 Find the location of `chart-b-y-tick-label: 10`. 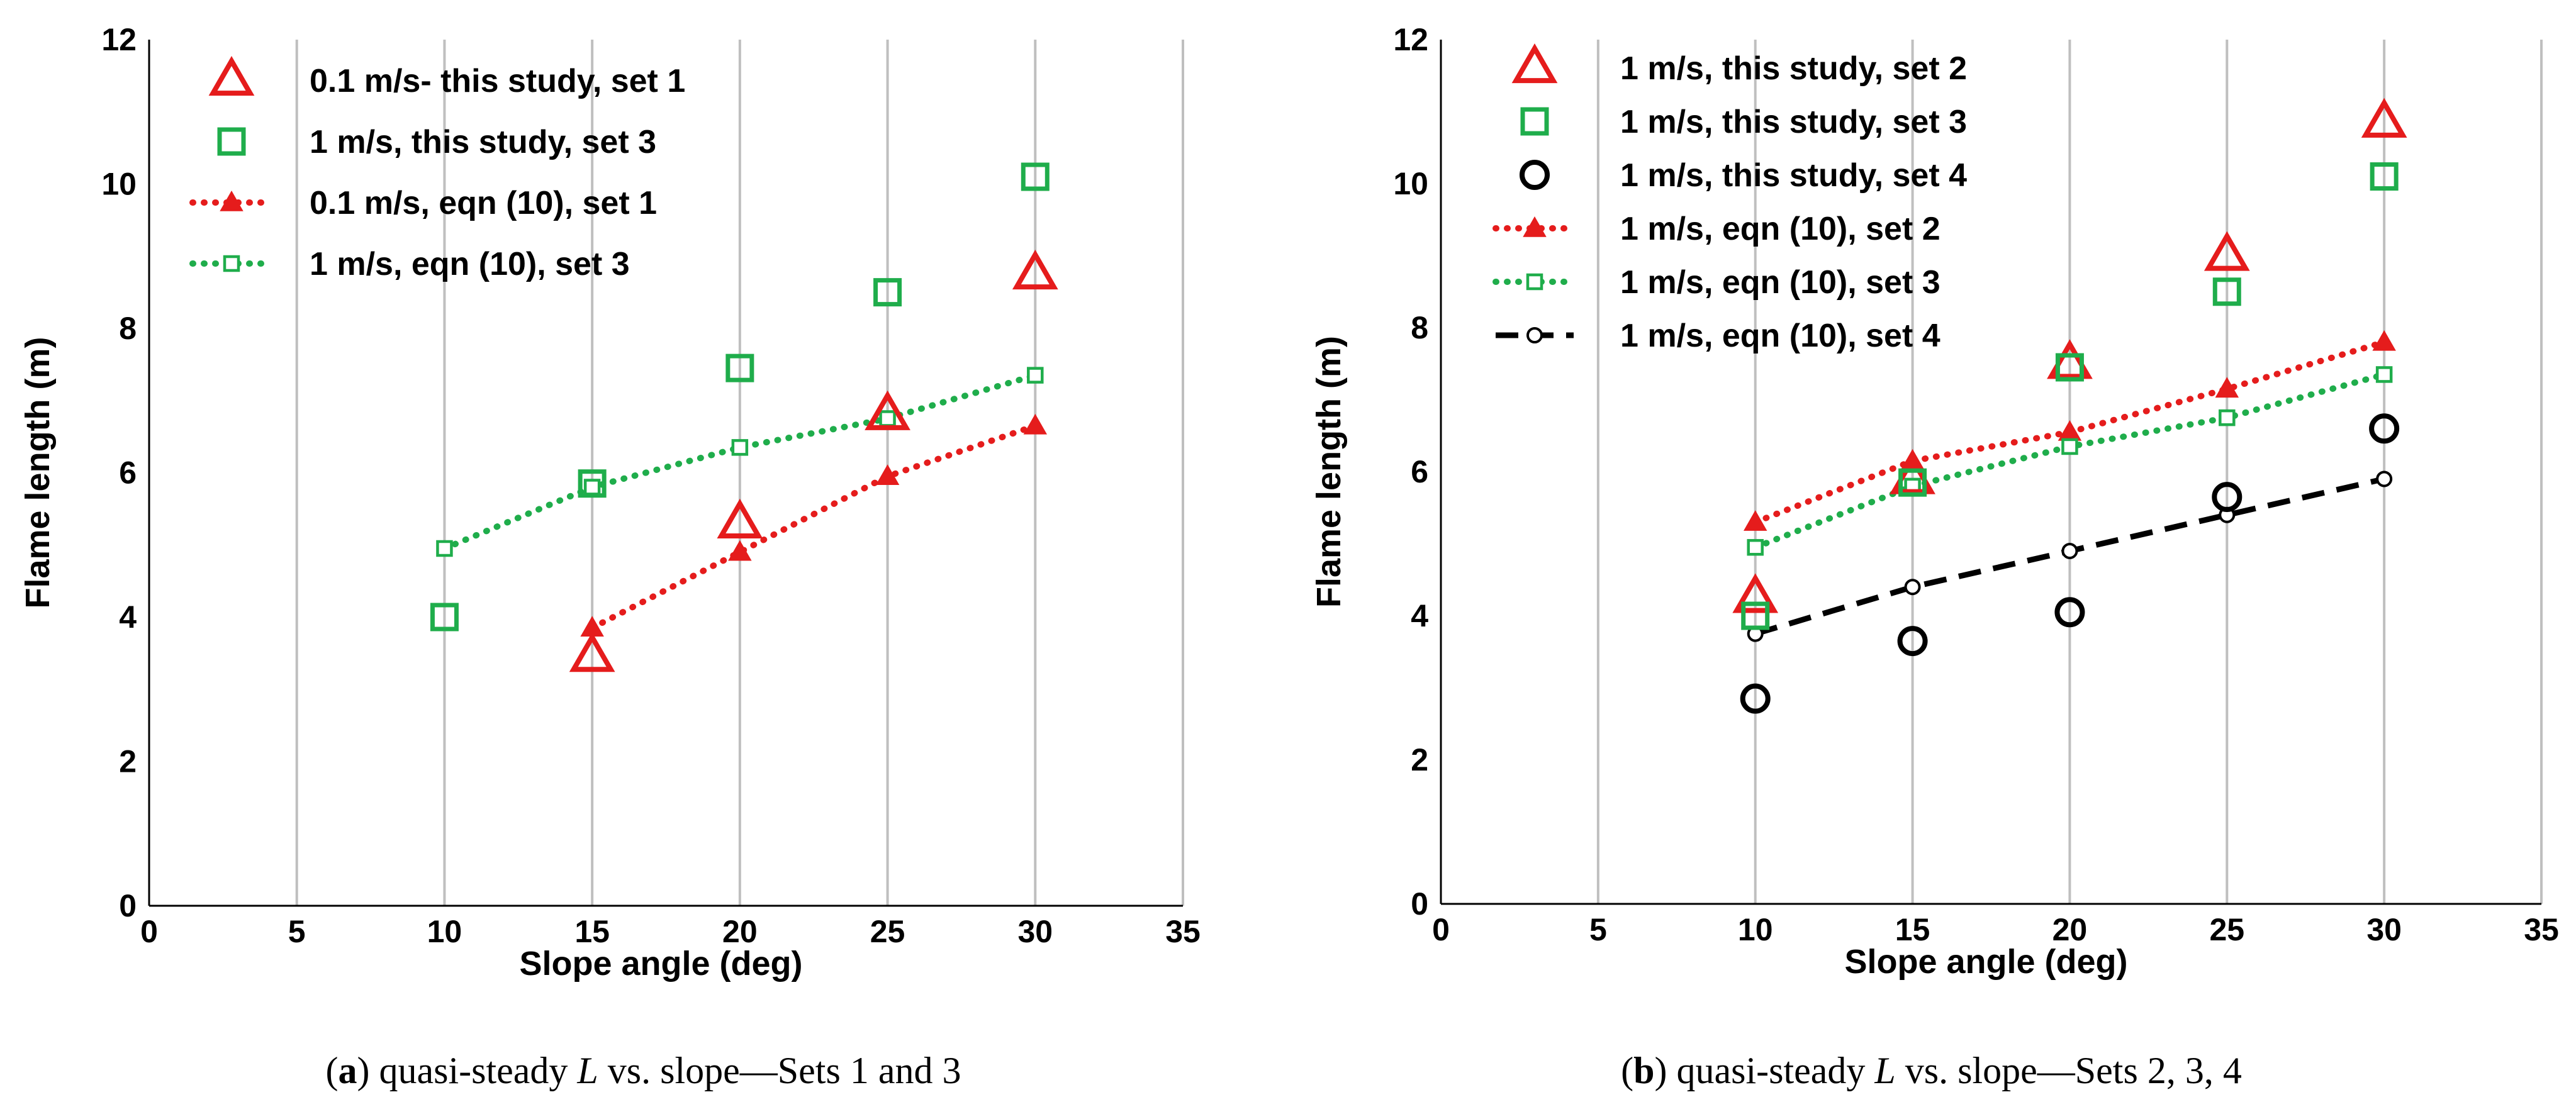

chart-b-y-tick-label: 10 is located at coordinates (1410, 183).